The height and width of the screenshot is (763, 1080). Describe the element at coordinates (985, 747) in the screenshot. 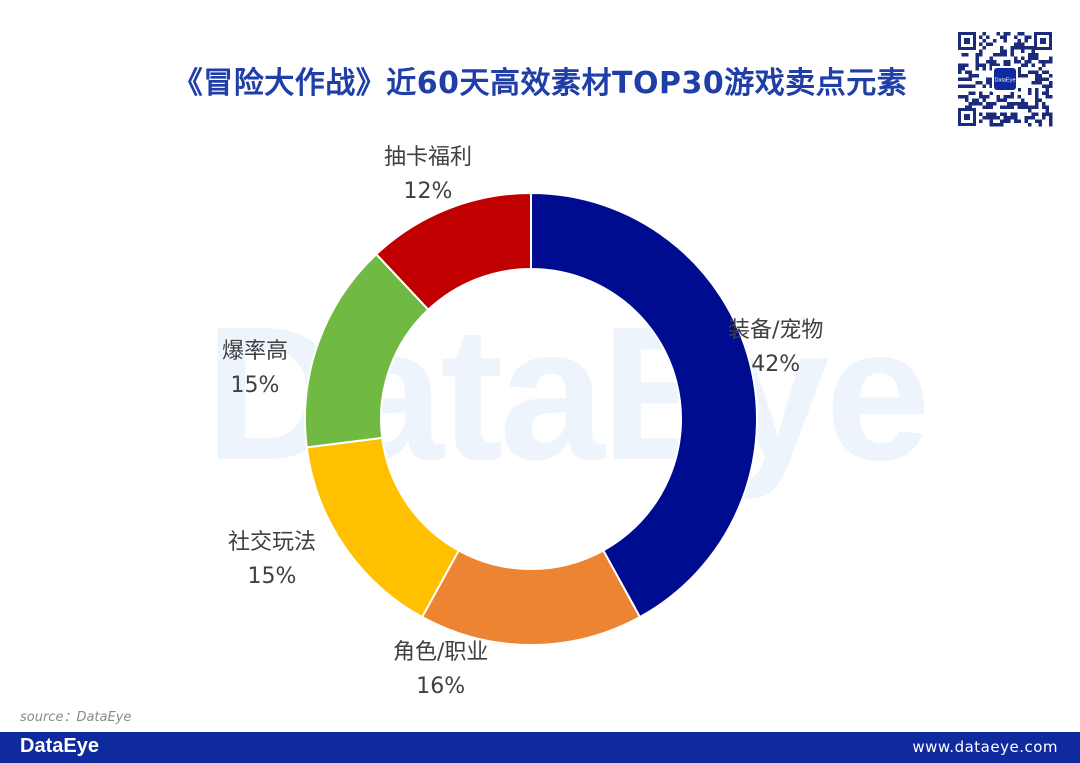

I see `footer-url: www.dataeye.com` at that location.